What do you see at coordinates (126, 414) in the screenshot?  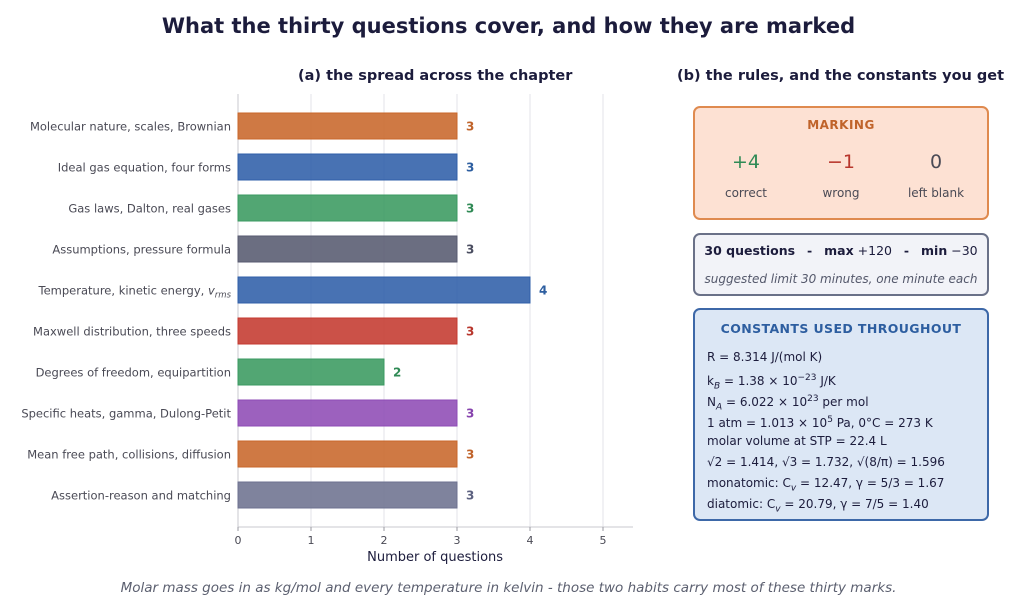 I see `category-label: Specific heats, gamma, Dulong-Petit` at bounding box center [126, 414].